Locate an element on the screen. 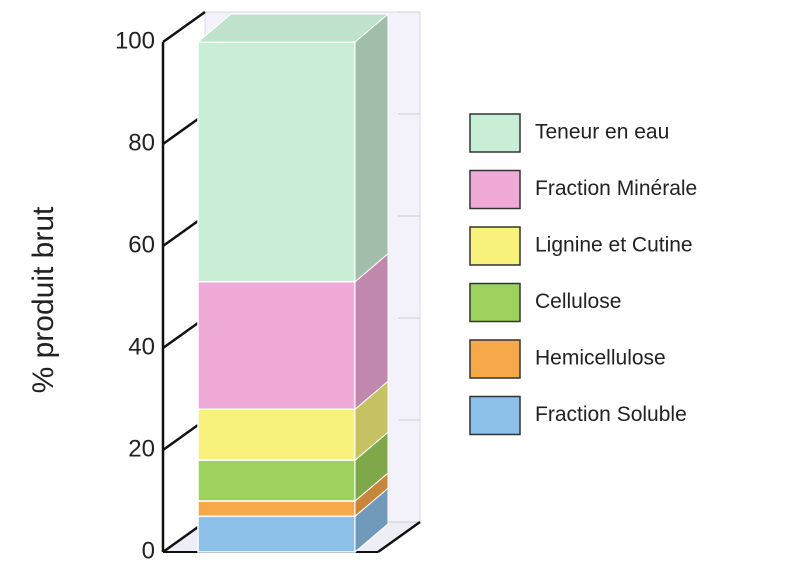 The height and width of the screenshot is (565, 791). y-tick-label: 100 is located at coordinates (135, 40).